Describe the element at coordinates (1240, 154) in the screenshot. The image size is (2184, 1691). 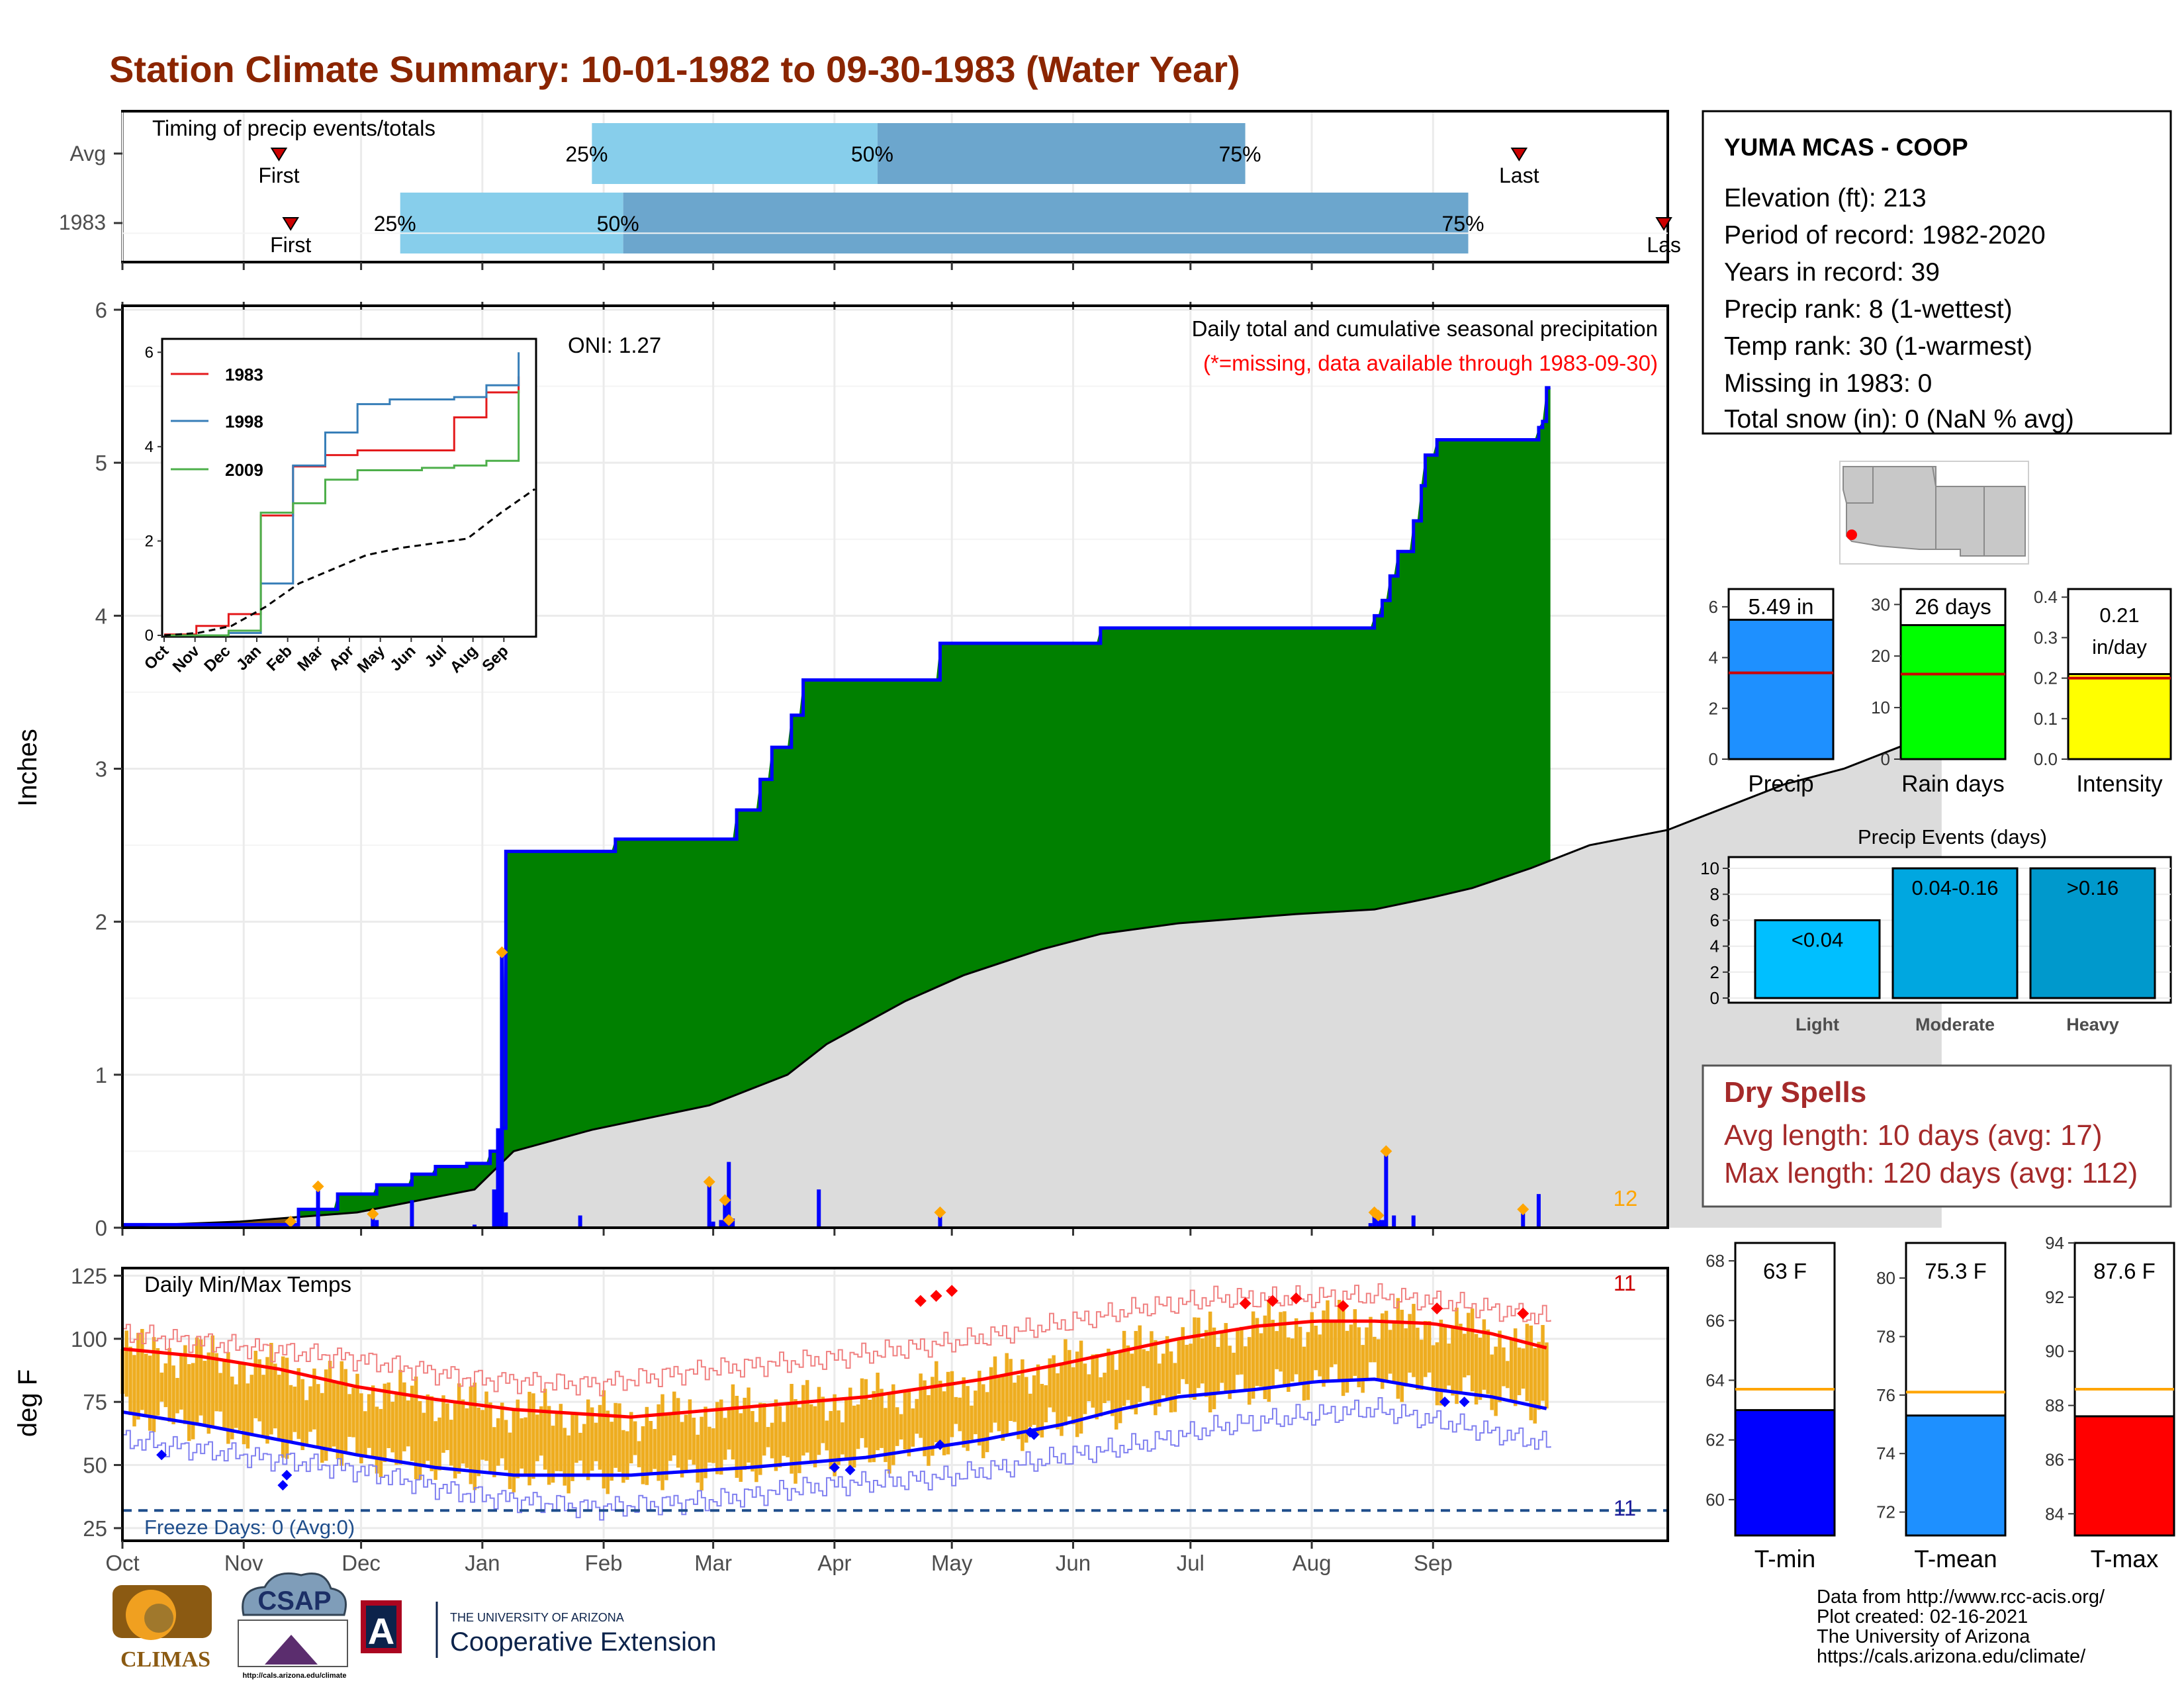
I see `timing-label-75: 75%` at that location.